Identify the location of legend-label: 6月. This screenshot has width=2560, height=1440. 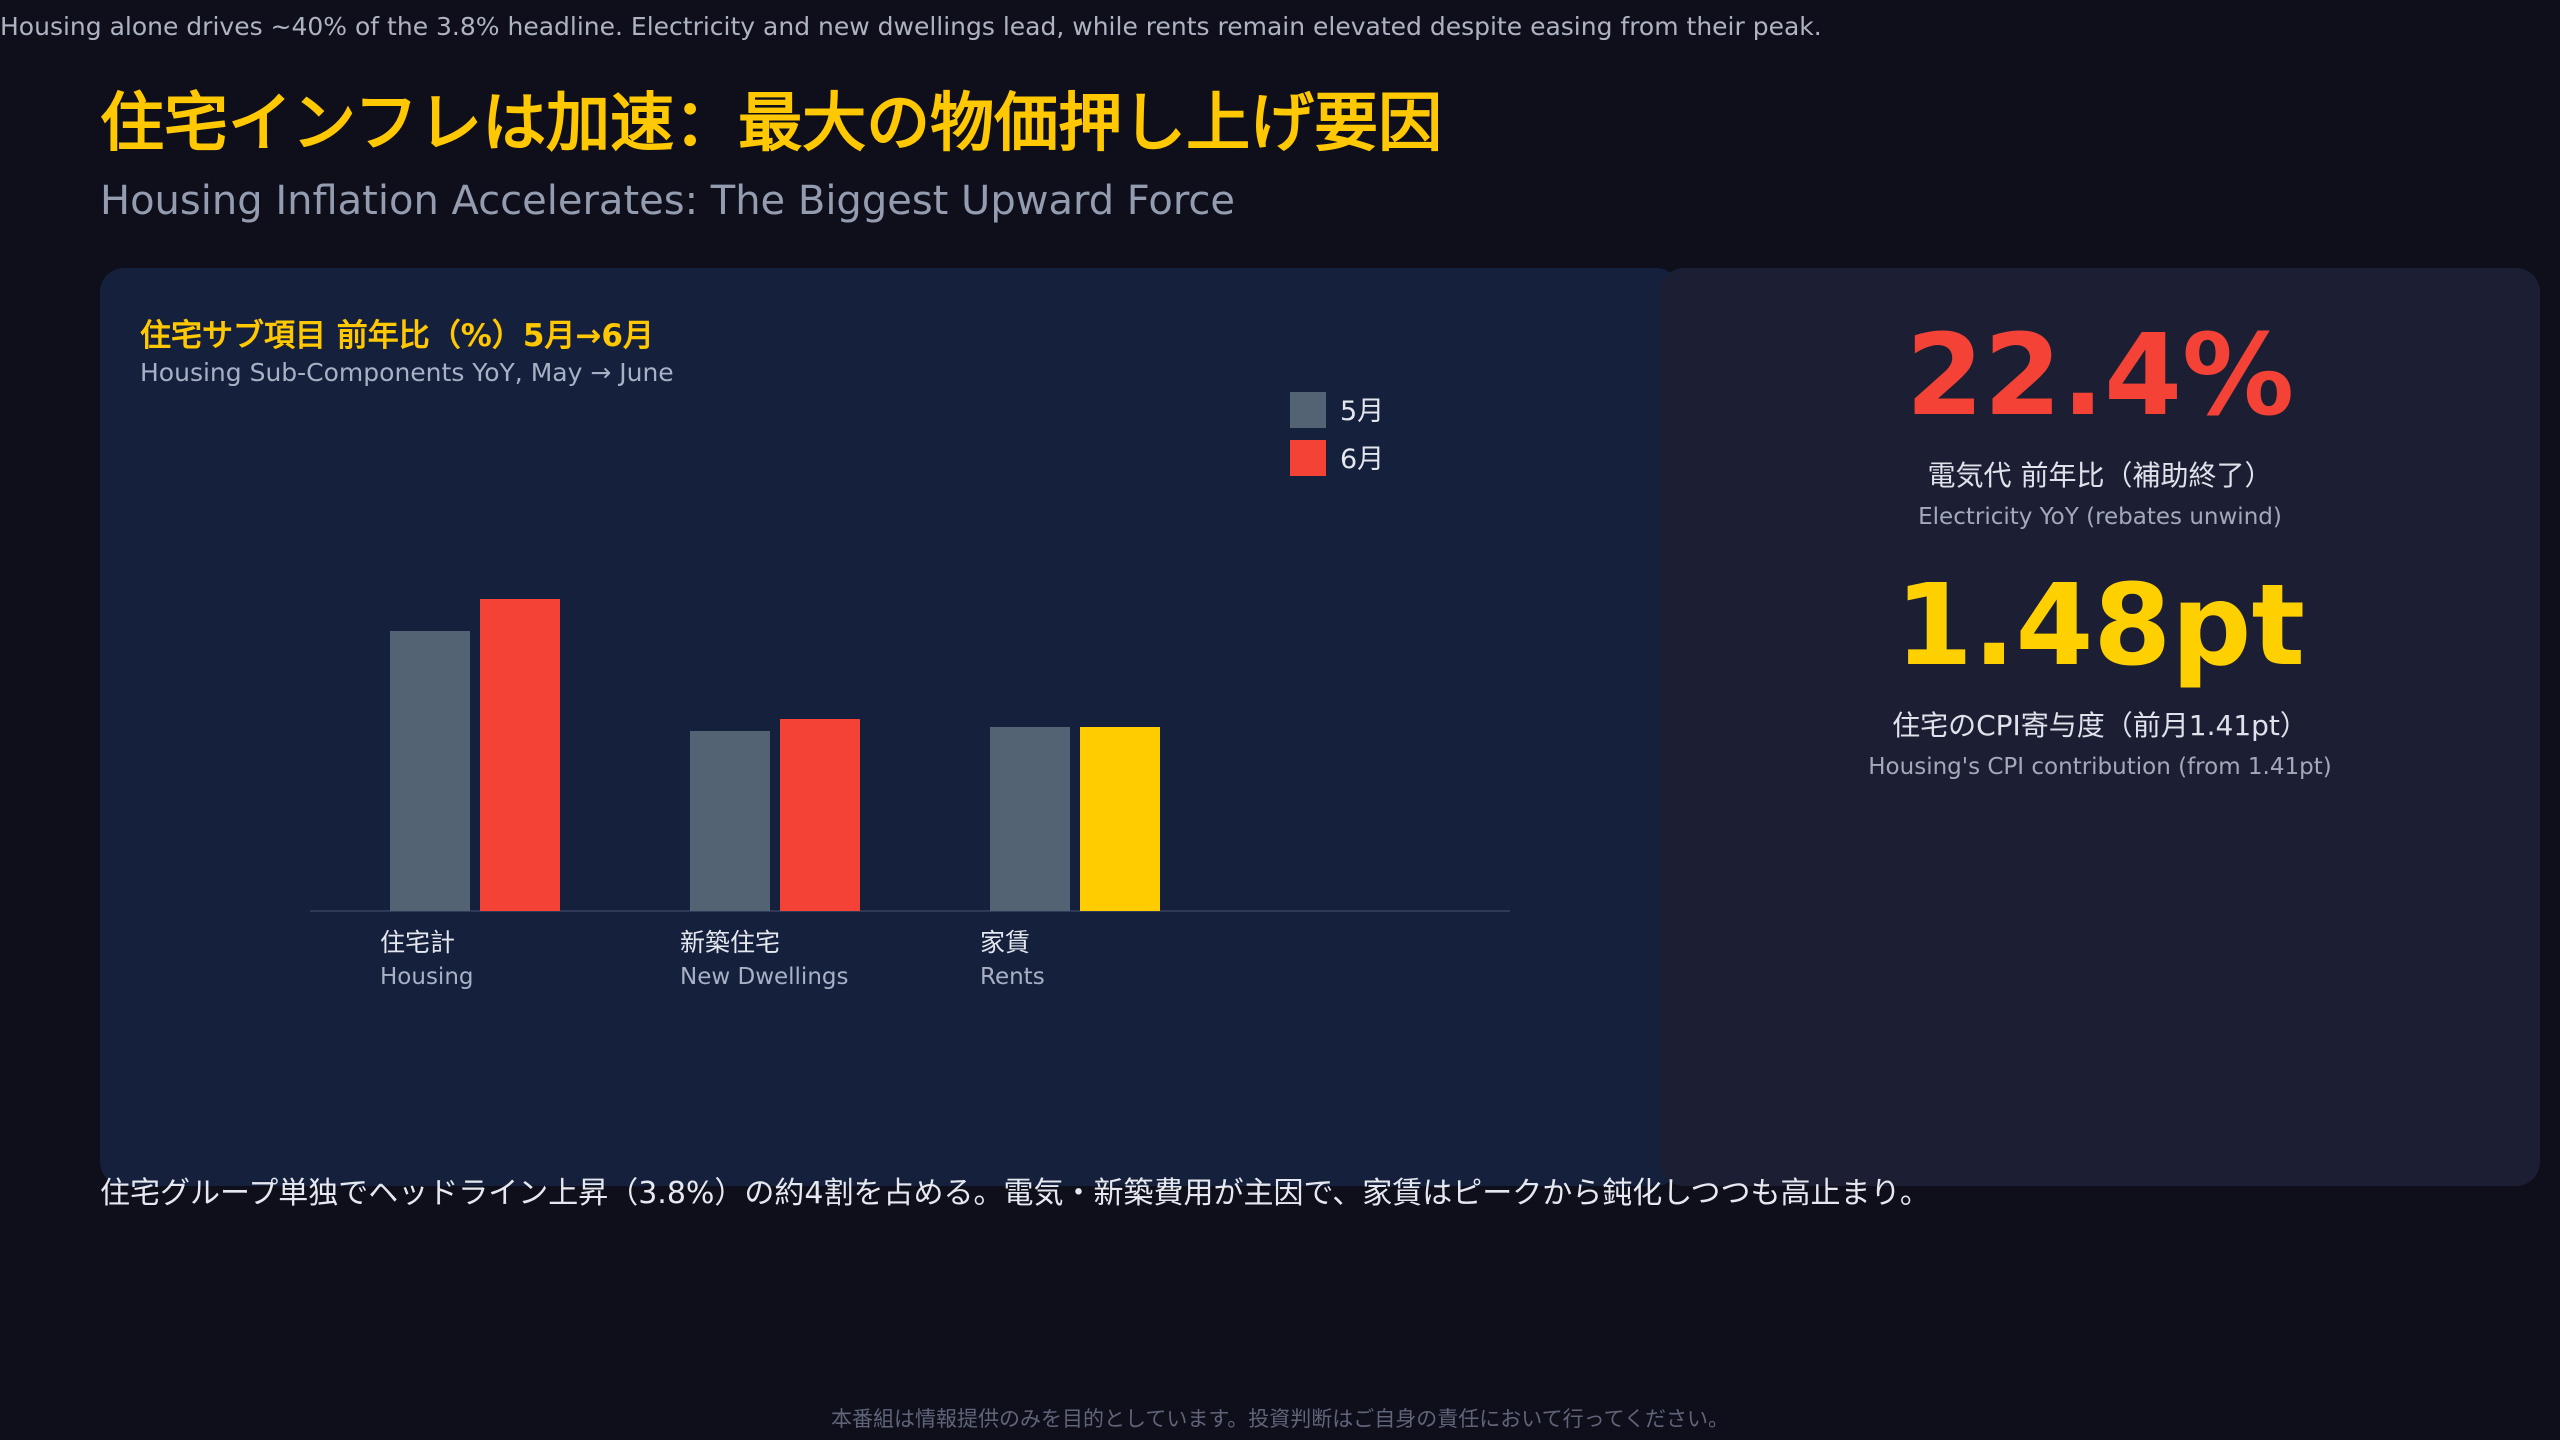
(1362, 459).